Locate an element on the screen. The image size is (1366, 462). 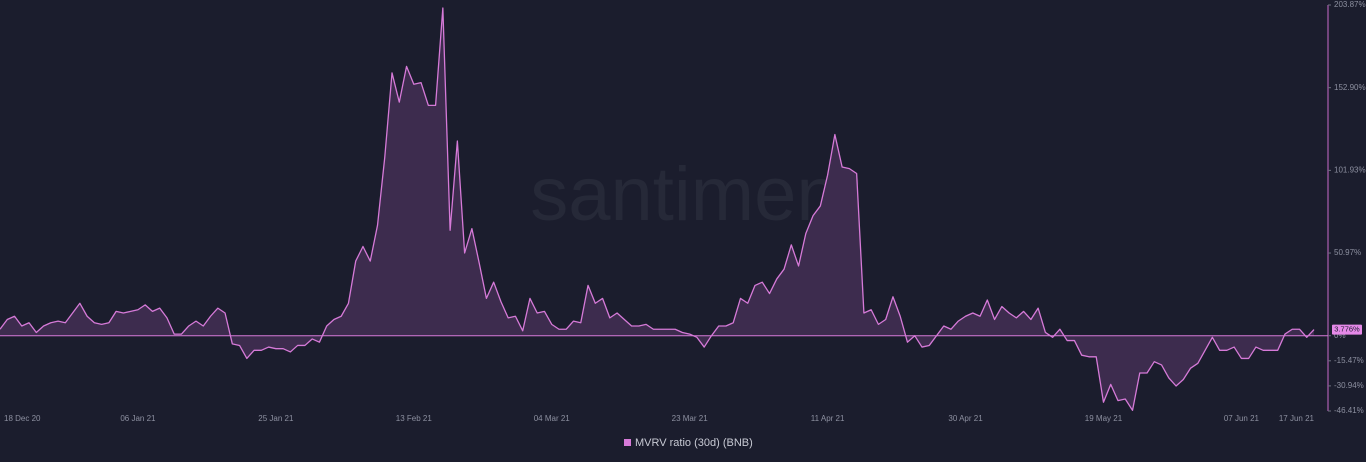
x-tick-label: 04 Mar 21 is located at coordinates (552, 418).